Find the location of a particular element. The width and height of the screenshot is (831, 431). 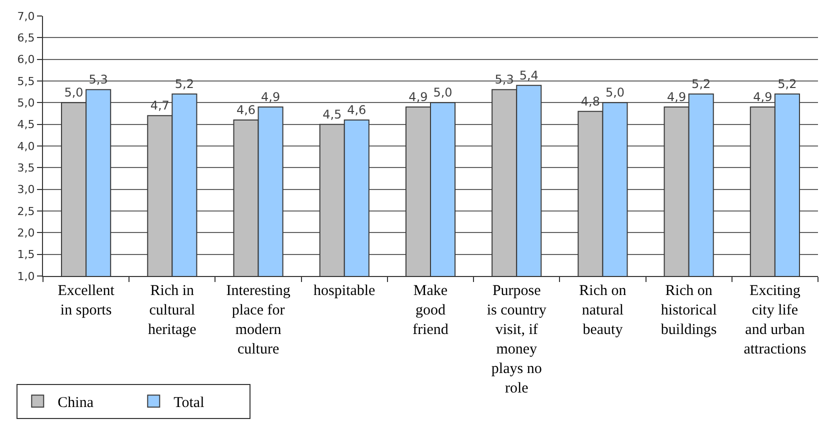

y-tick-label: 6,0 is located at coordinates (26, 59).